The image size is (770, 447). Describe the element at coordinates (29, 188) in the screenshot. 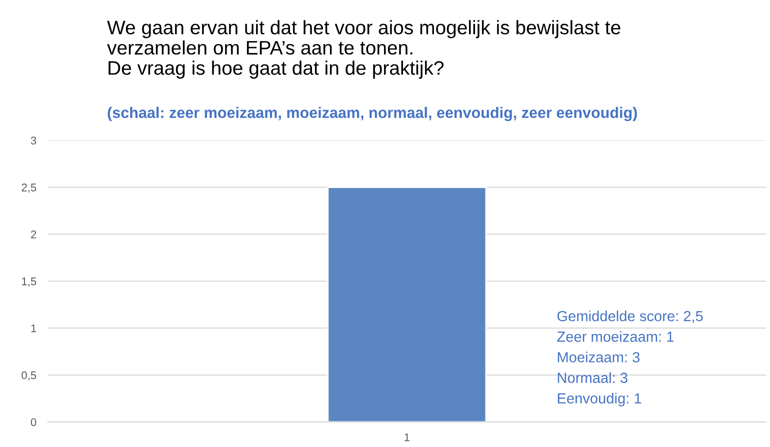

I see `y-tick-label: 2,5` at that location.